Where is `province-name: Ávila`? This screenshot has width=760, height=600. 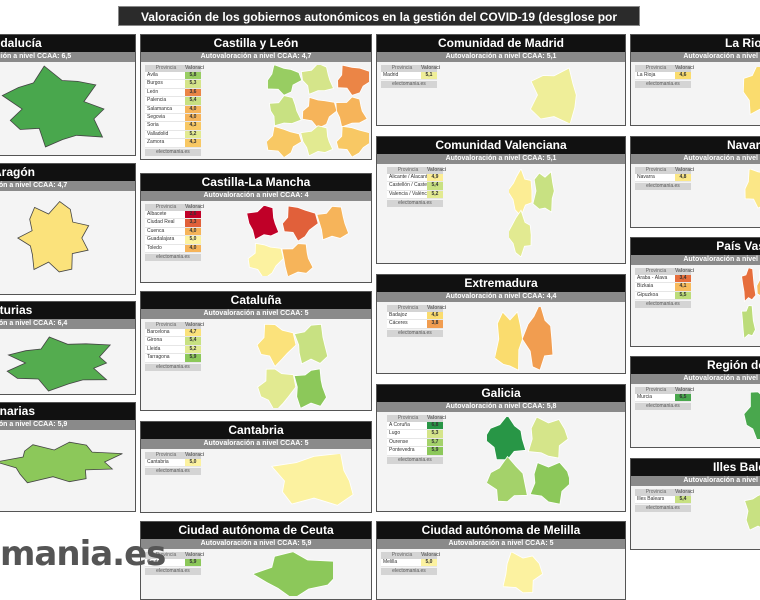 province-name: Ávila is located at coordinates (152, 75).